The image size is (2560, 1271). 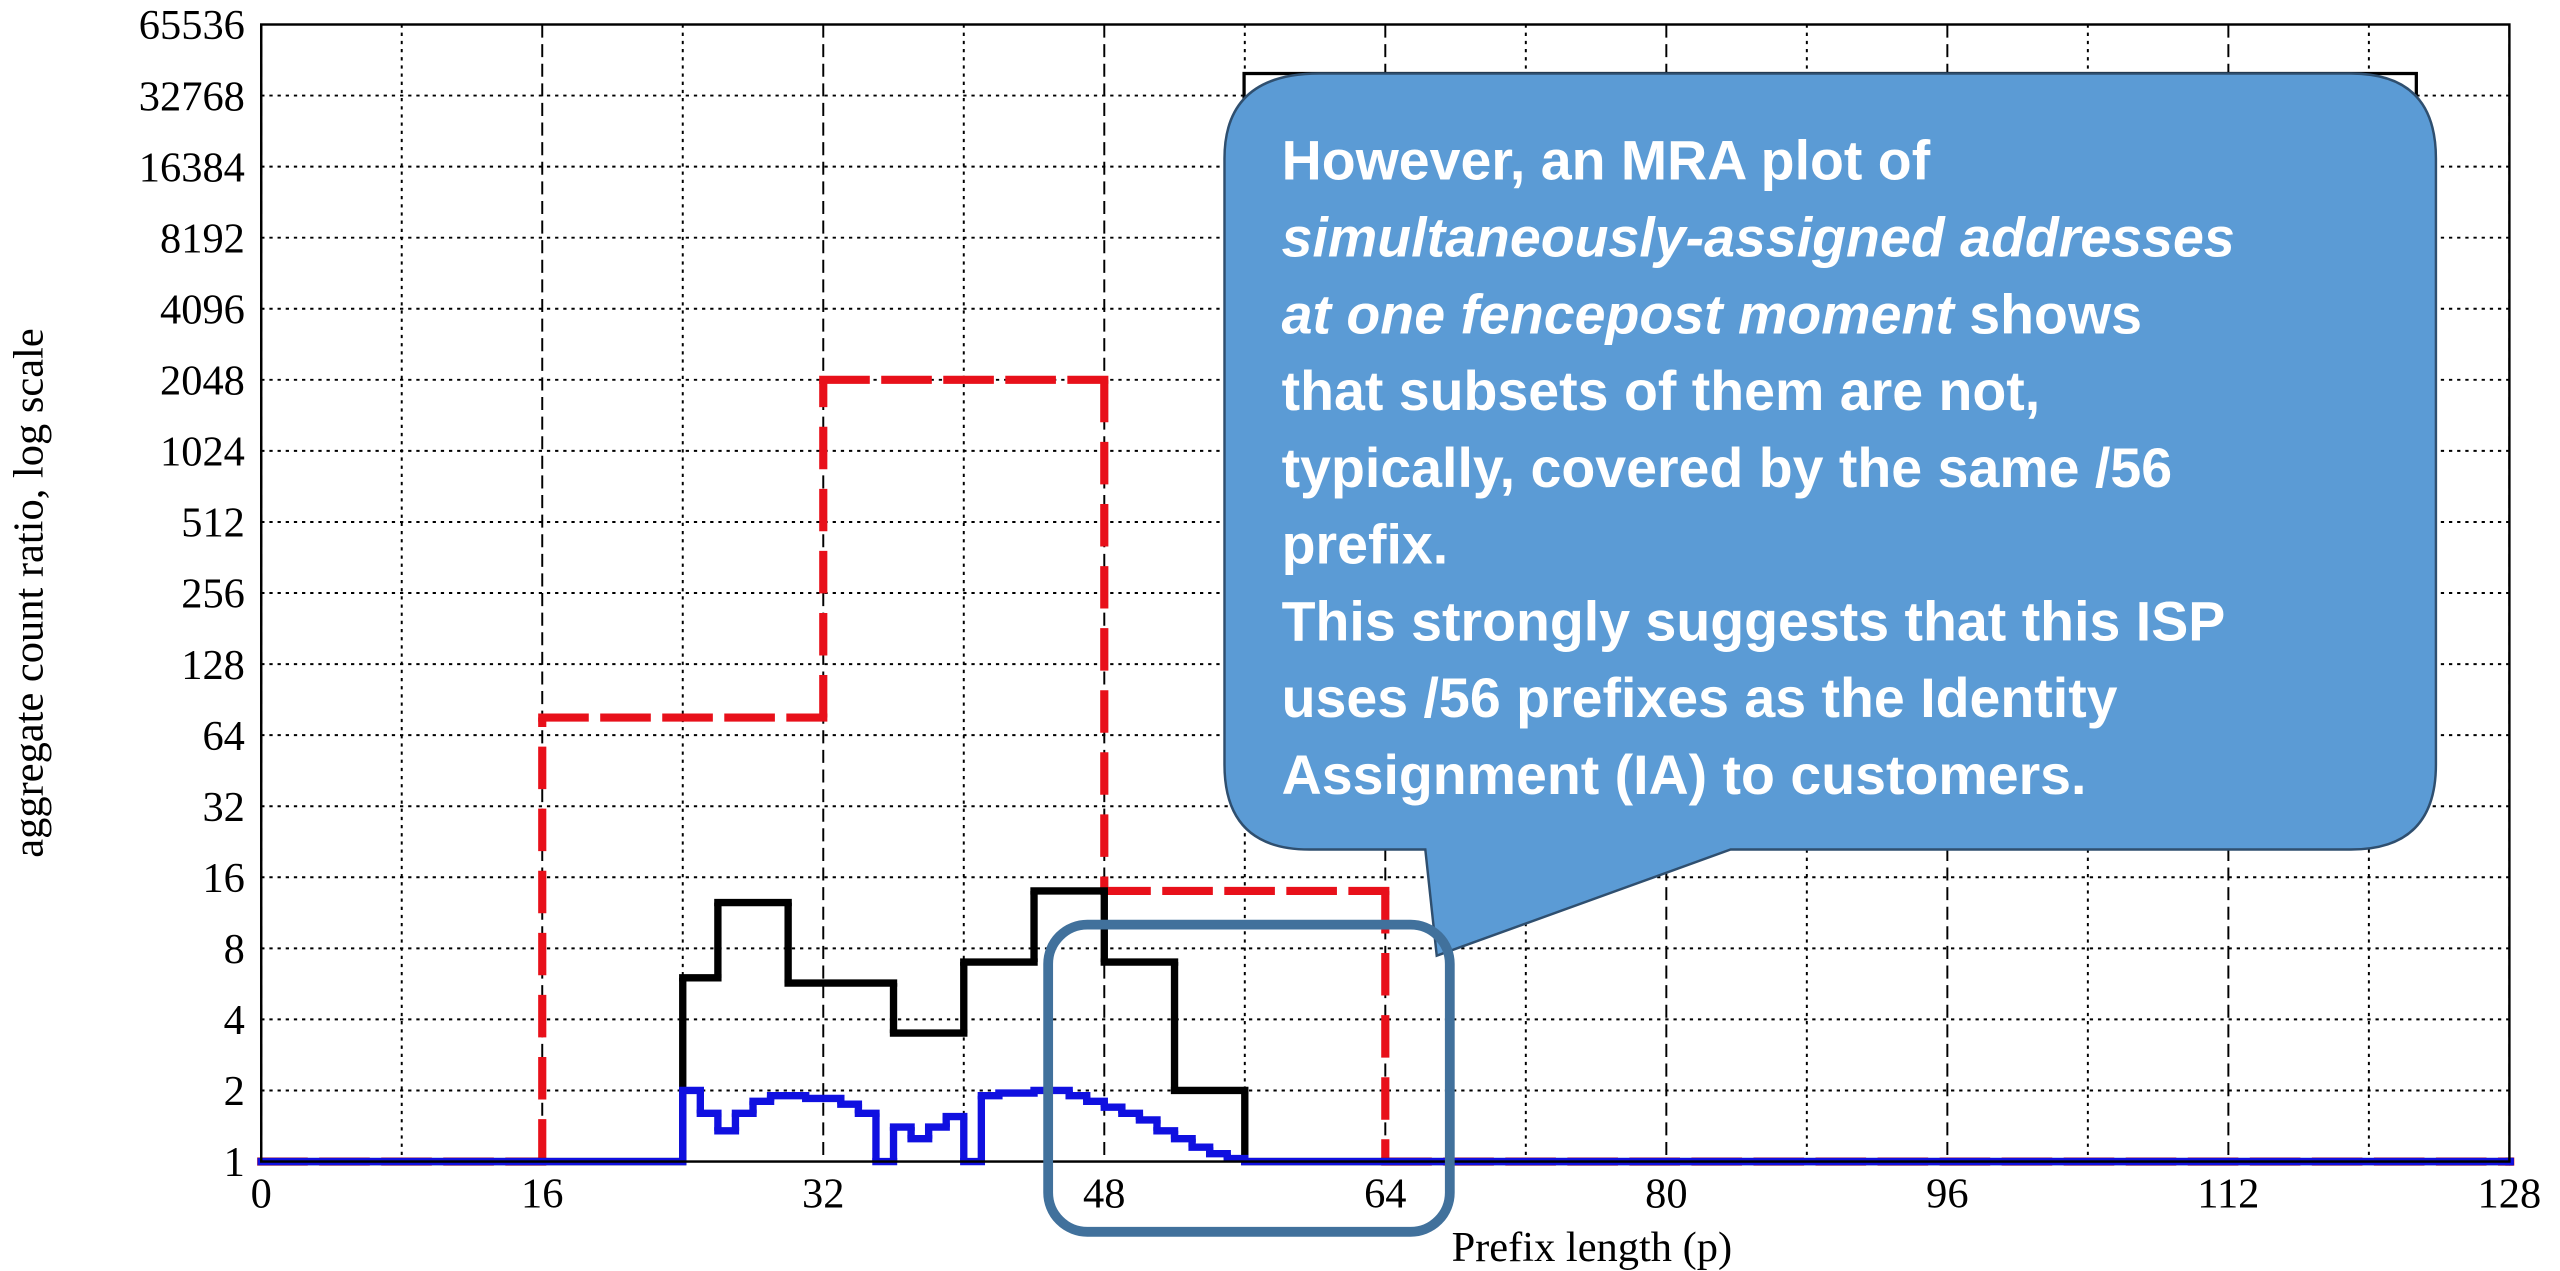 I want to click on x-tick-label: 32, so click(x=823, y=1193).